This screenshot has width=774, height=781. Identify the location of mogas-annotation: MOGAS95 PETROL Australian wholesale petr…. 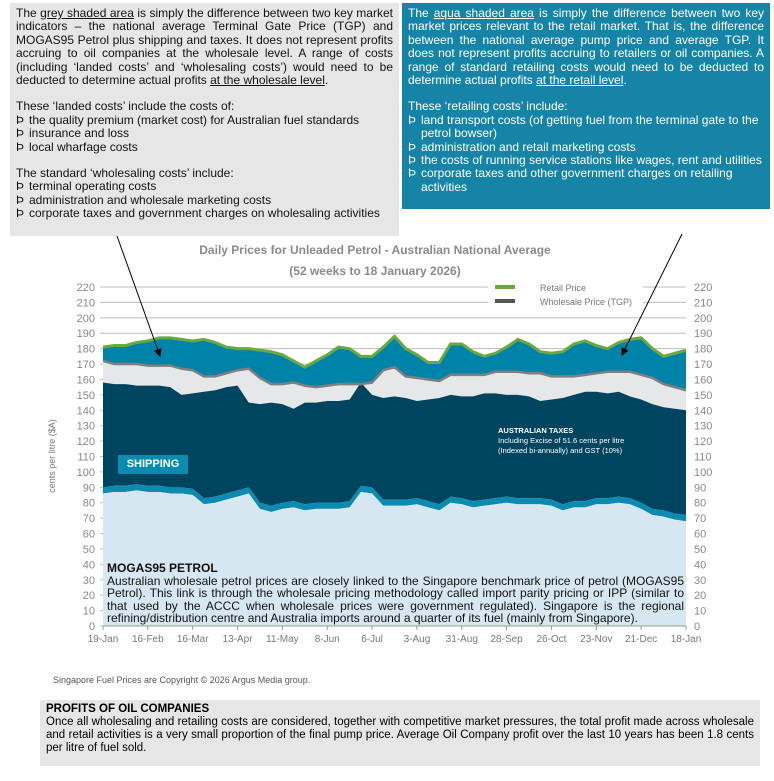
(395, 593).